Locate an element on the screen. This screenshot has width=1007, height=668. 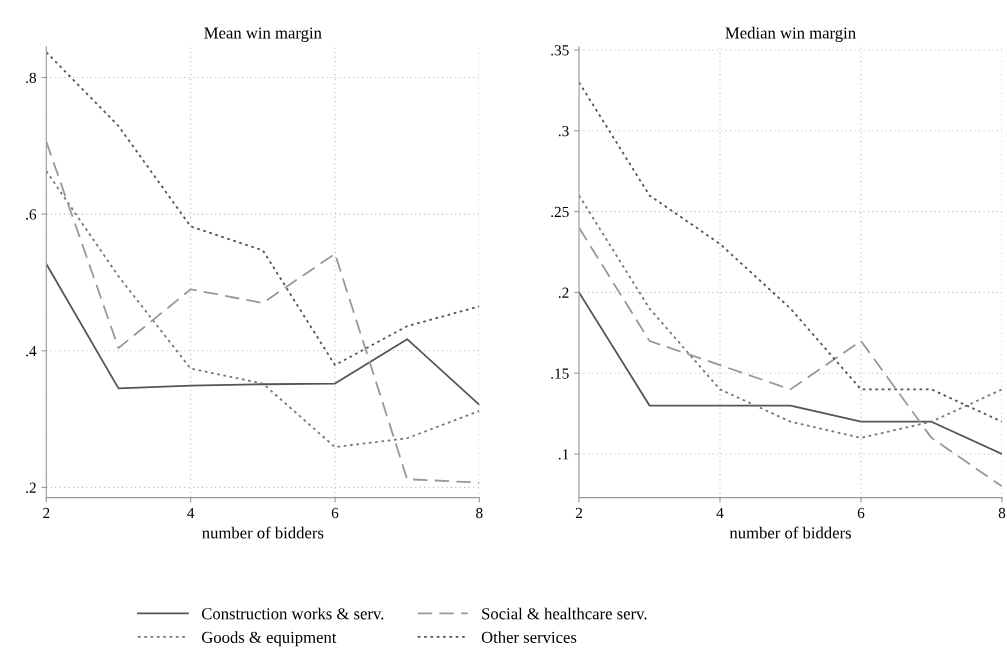
y-tick-label: .15 is located at coordinates (560, 373).